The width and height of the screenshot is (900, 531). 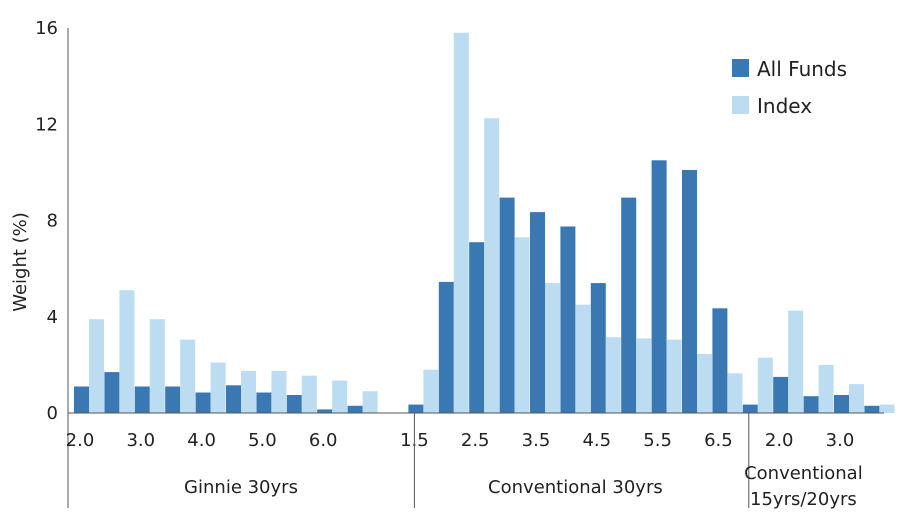 What do you see at coordinates (52, 413) in the screenshot?
I see `y-tick-label-0: 0` at bounding box center [52, 413].